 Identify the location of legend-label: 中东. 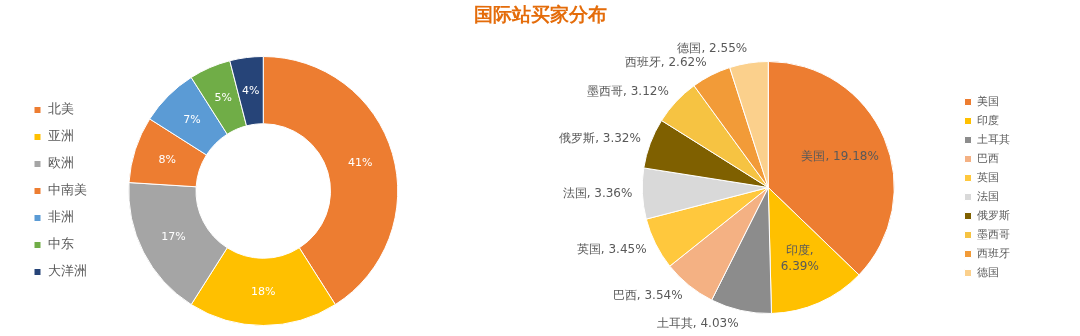
(60, 244).